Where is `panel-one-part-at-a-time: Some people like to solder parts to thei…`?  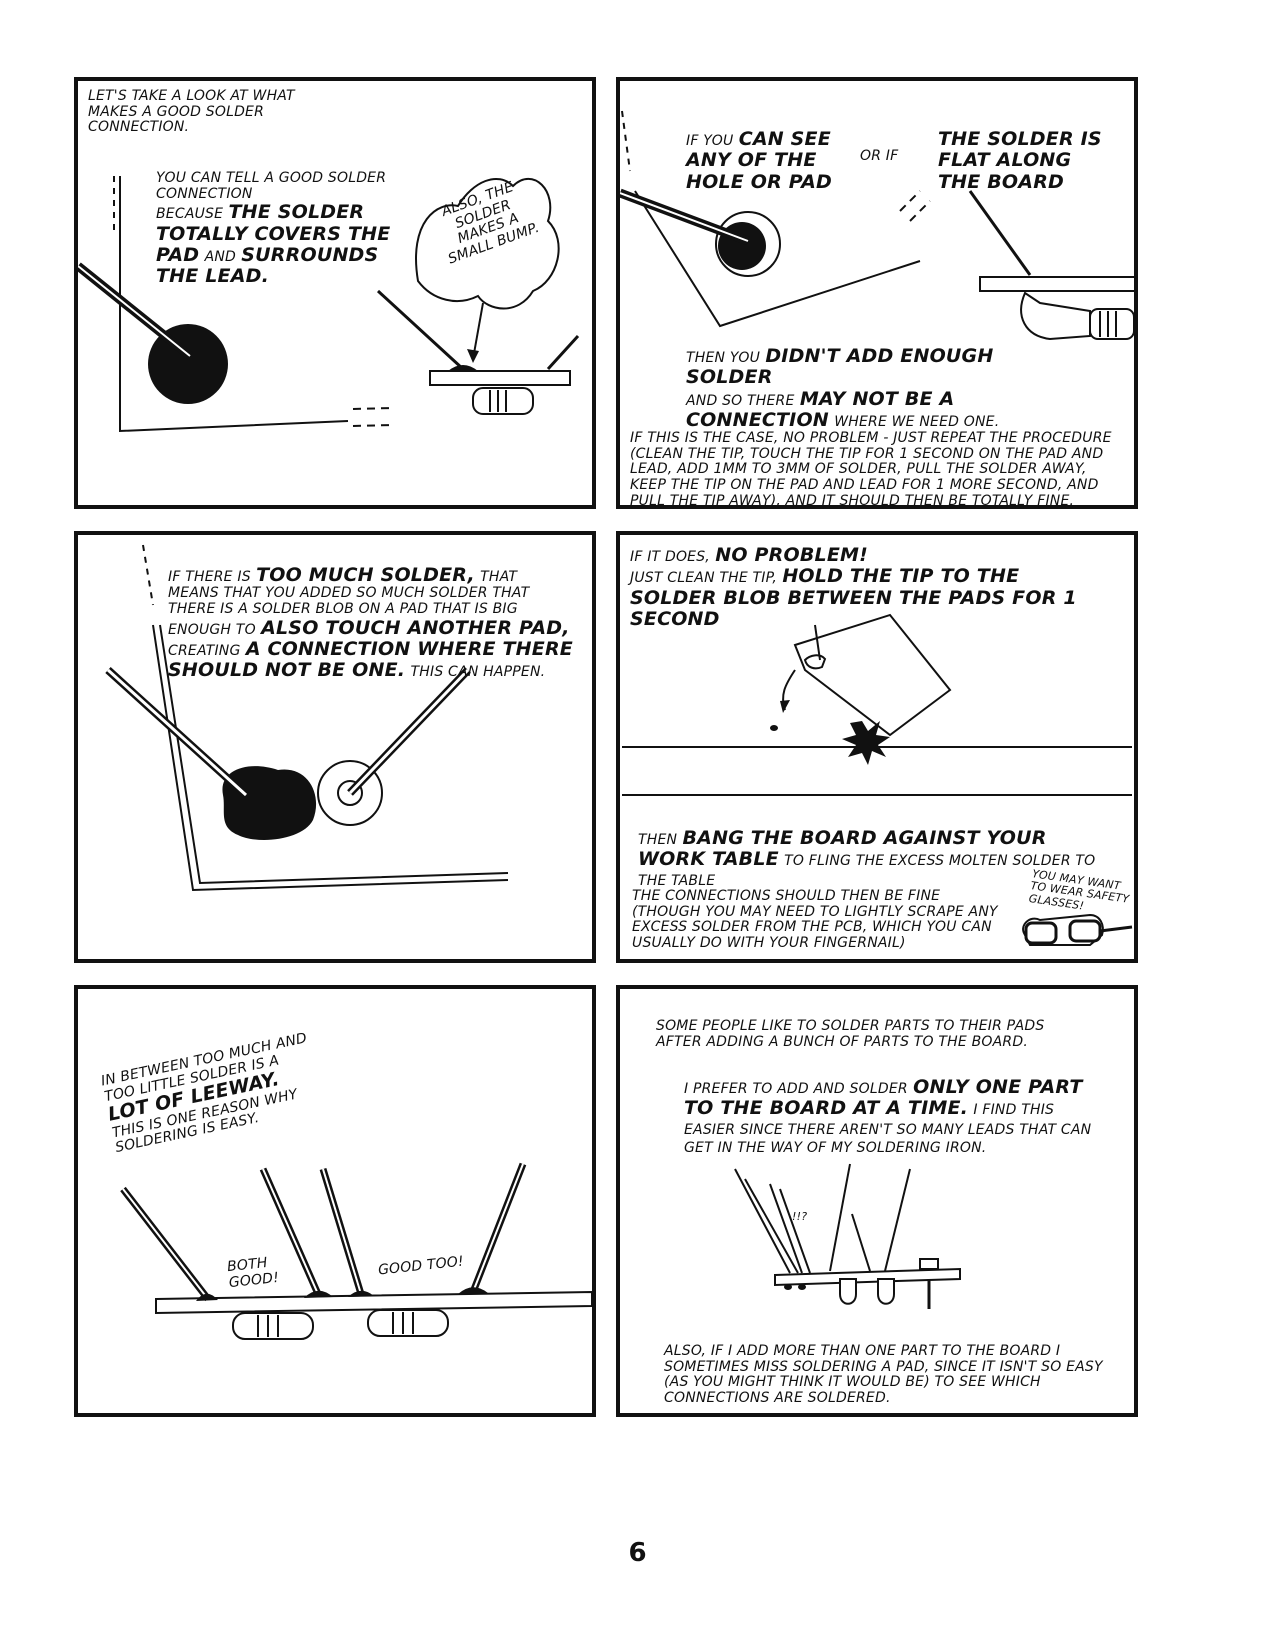
panel-one-part-at-a-time: Some people like to solder parts to thei… is located at coordinates (877, 1201).